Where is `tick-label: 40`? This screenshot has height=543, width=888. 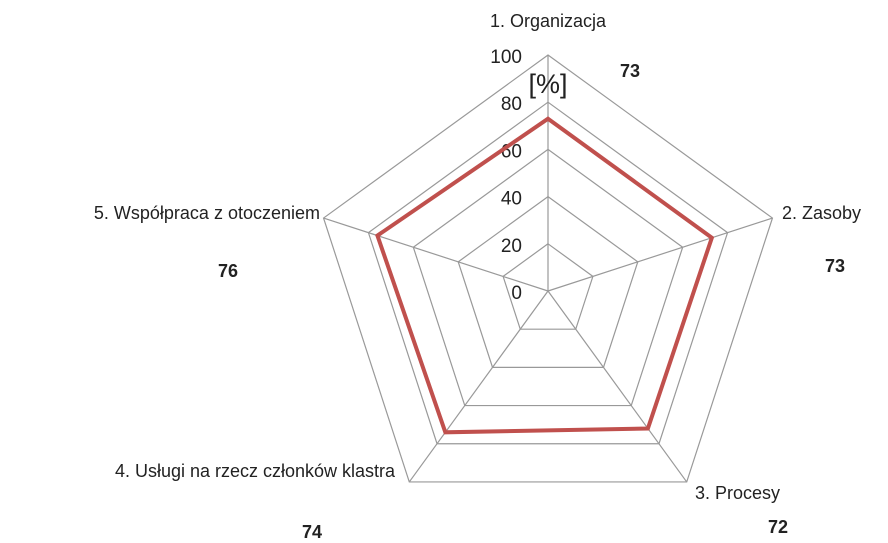
tick-label: 40 is located at coordinates (511, 199).